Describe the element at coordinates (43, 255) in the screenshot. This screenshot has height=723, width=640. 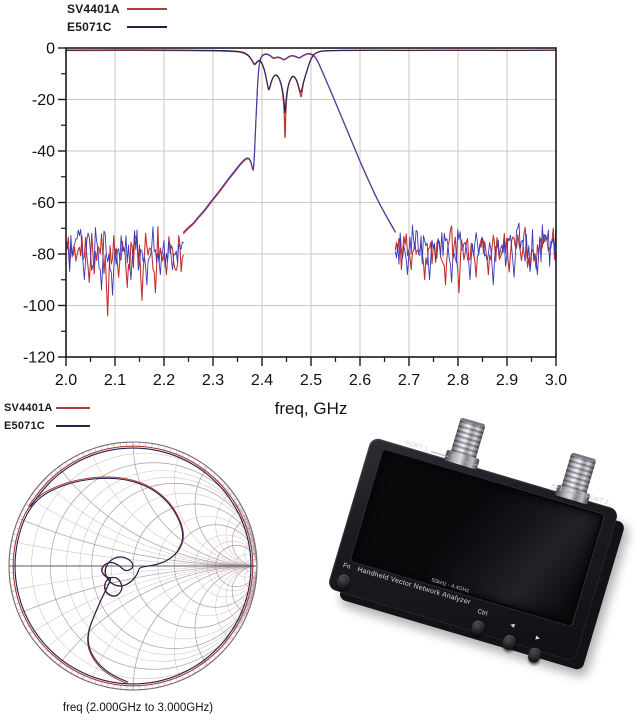
I see `svg-text: -80` at that location.